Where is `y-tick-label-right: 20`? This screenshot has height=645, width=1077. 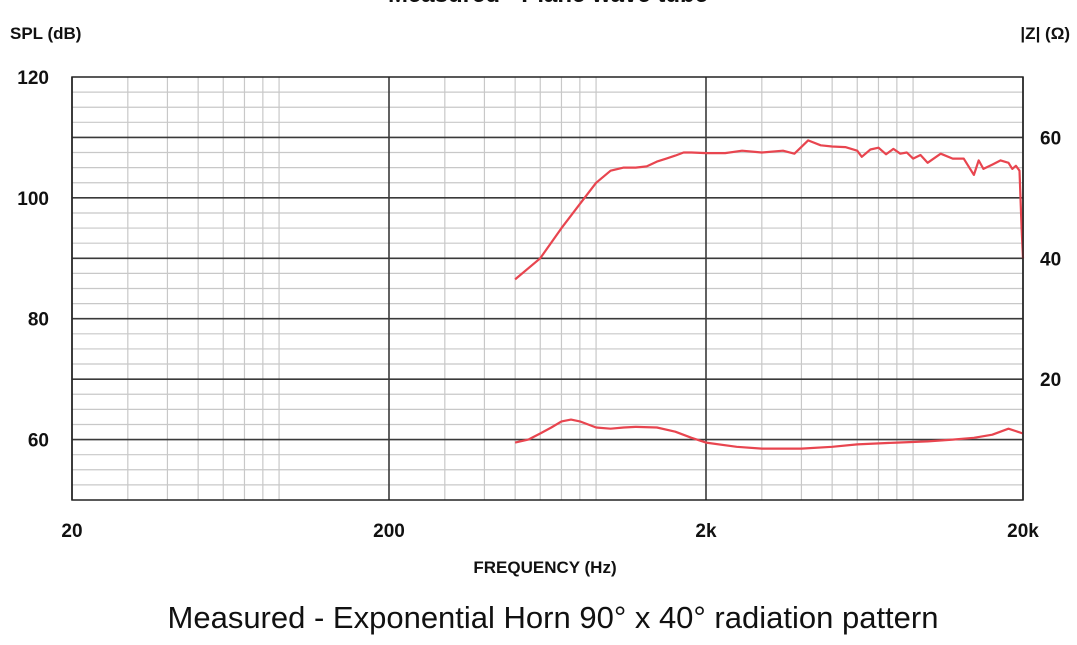
y-tick-label-right: 20 is located at coordinates (1050, 380).